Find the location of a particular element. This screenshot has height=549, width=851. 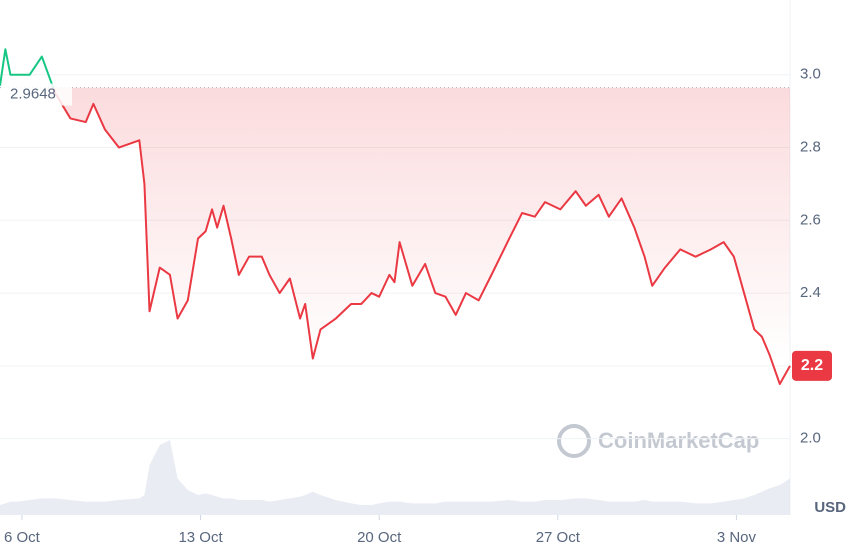

x-tick-label: 3 Nov is located at coordinates (737, 537).